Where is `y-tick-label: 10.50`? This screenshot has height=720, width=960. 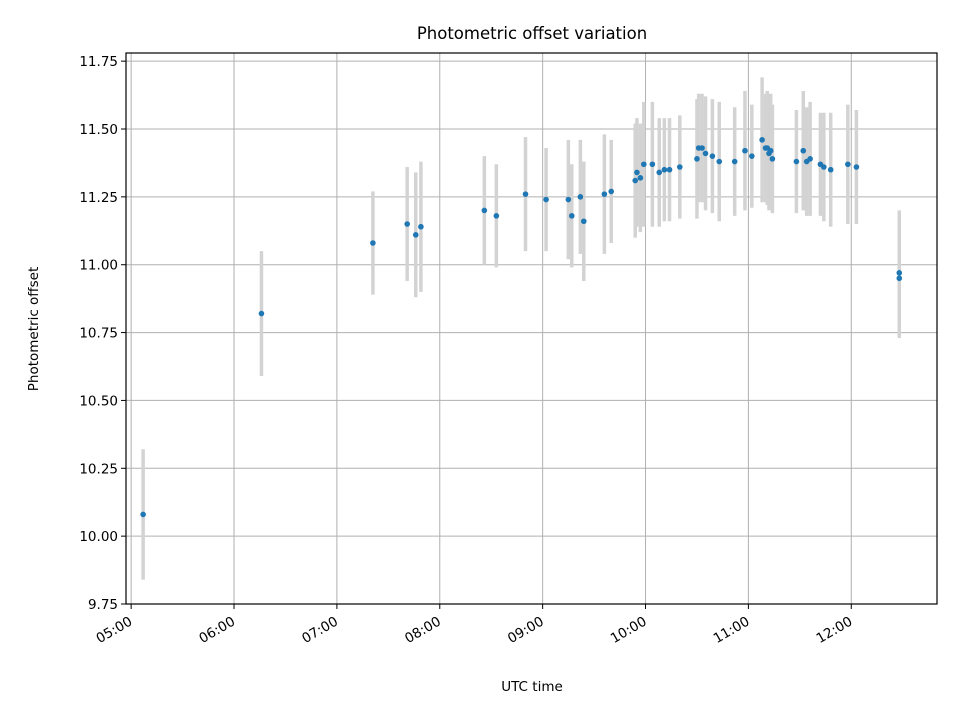 y-tick-label: 10.50 is located at coordinates (98, 401).